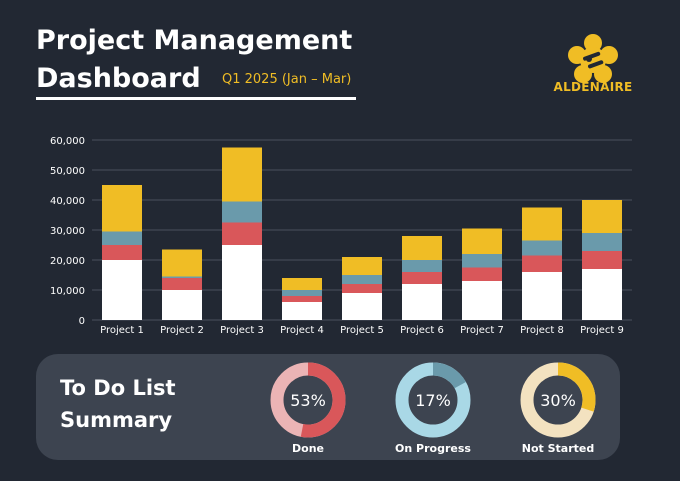 The height and width of the screenshot is (481, 680). What do you see at coordinates (67, 231) in the screenshot?
I see `y-tick-label: 30,000` at bounding box center [67, 231].